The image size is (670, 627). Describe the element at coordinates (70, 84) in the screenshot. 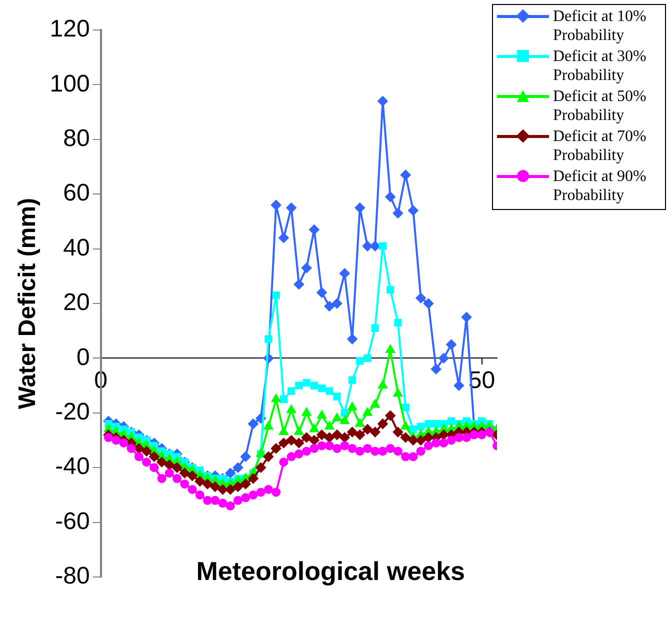

I see `y-tick-label: 100` at that location.